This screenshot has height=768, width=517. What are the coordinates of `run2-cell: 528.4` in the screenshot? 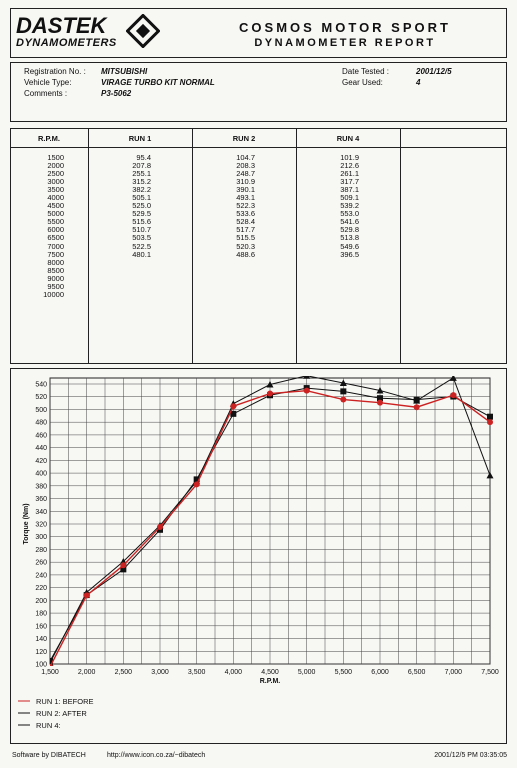 It's located at (245, 222).